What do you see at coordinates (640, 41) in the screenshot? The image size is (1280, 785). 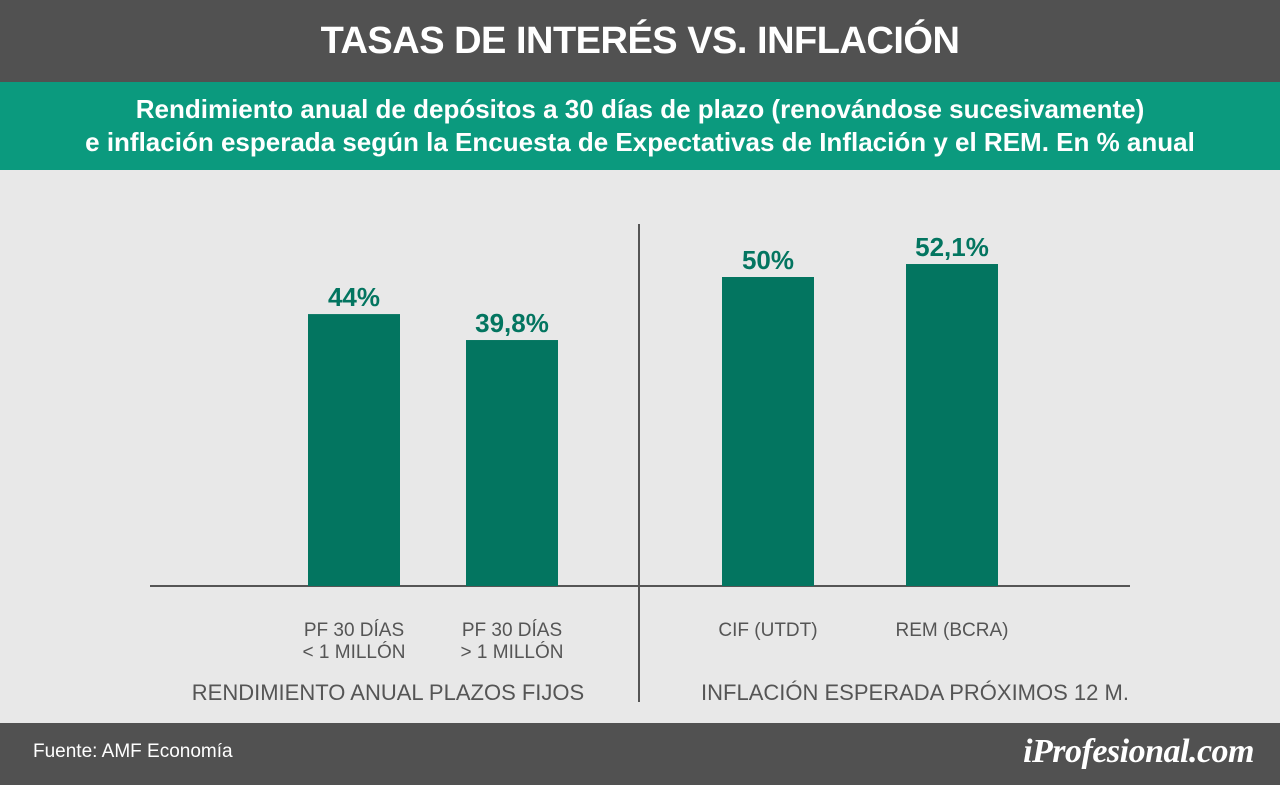 I see `chart-title: TASAS DE INTERÉS VS. INFLACIÓN` at bounding box center [640, 41].